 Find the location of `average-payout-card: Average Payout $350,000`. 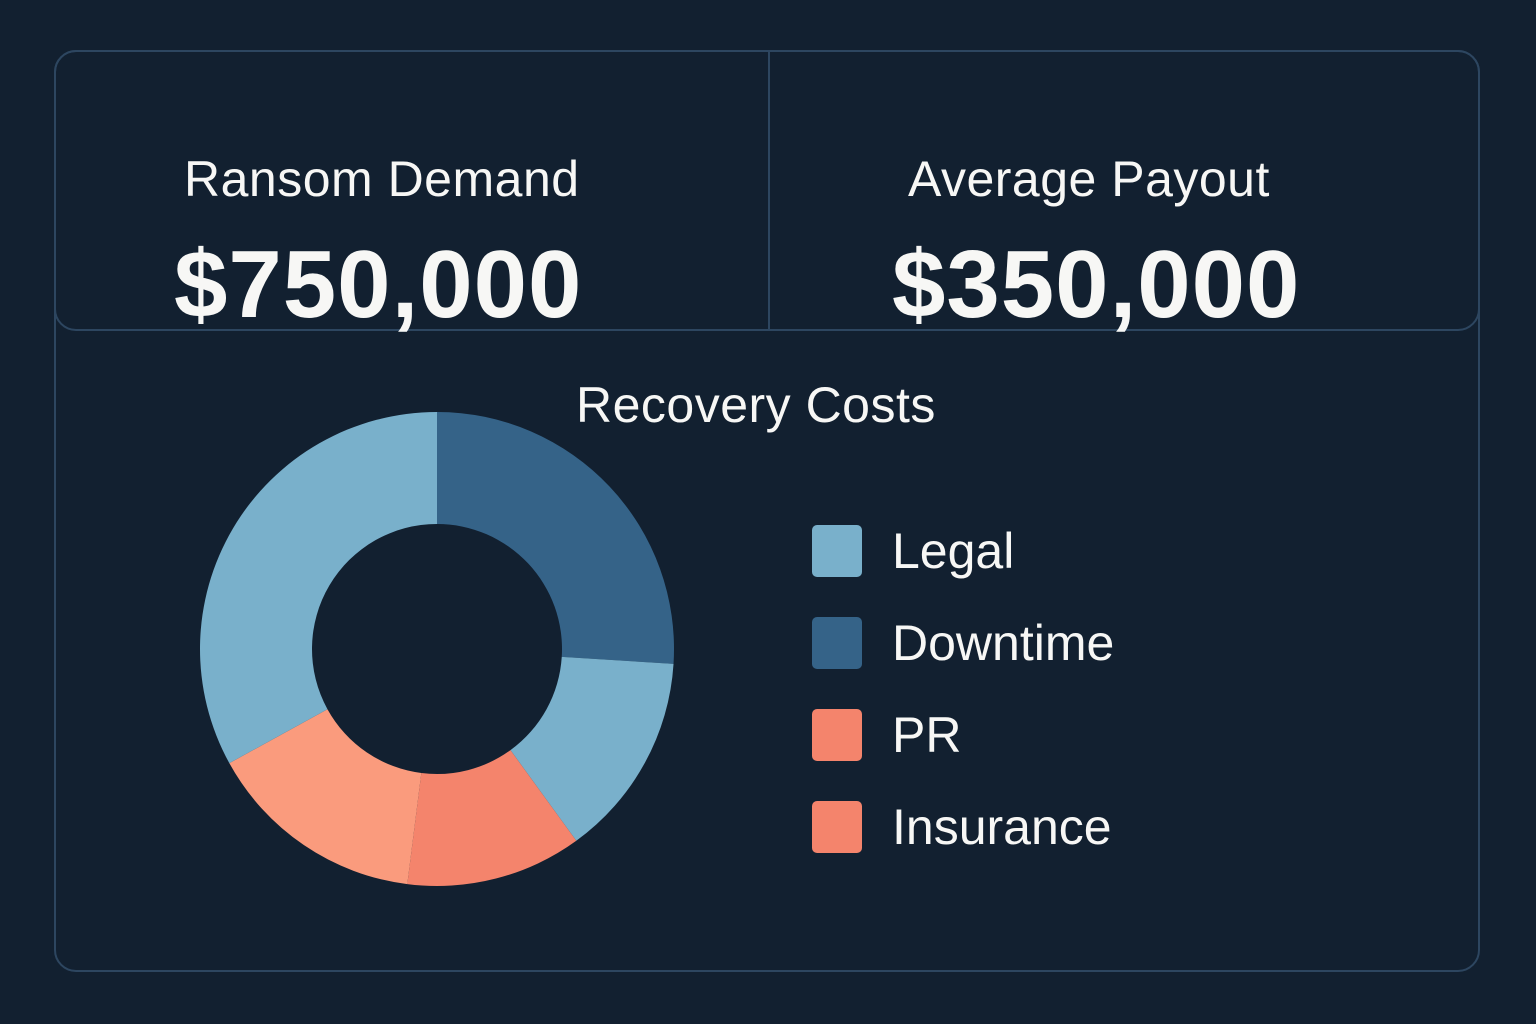

average-payout-card: Average Payout $350,000 is located at coordinates (1124, 195).